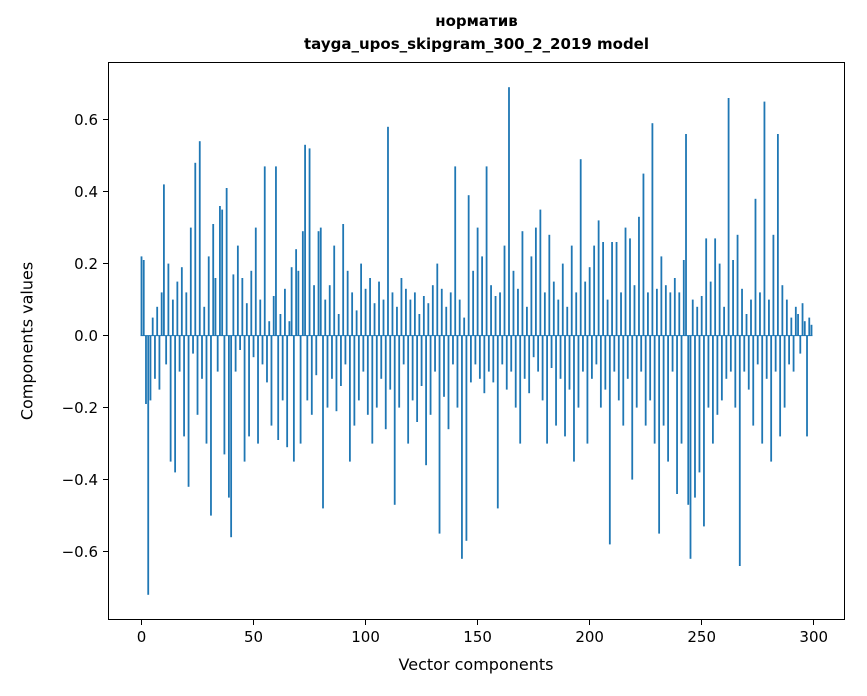 The image size is (867, 696). What do you see at coordinates (589, 637) in the screenshot?
I see `x-tick-label: 200` at bounding box center [589, 637].